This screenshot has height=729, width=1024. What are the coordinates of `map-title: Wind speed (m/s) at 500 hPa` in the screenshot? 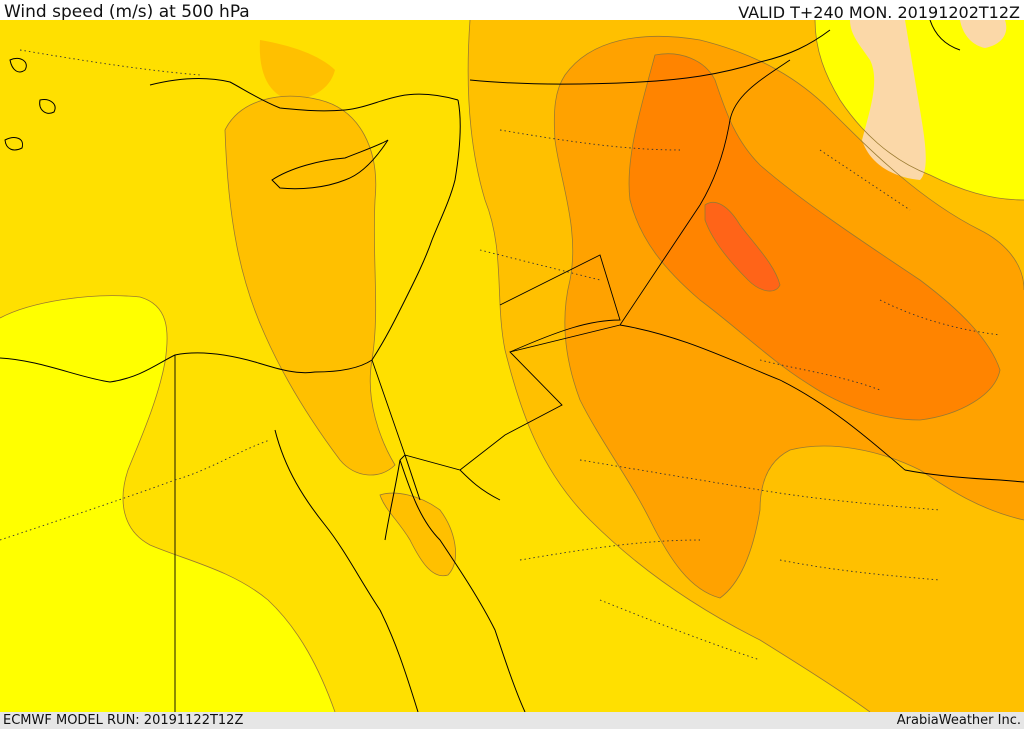 It's located at (127, 12).